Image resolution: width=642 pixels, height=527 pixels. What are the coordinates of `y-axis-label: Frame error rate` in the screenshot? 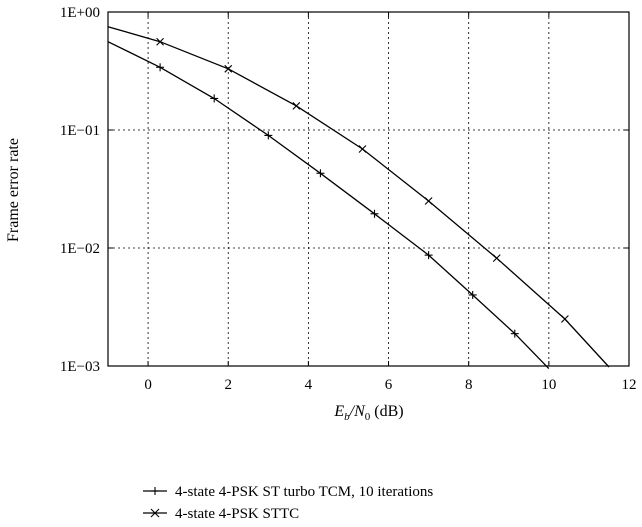 It's located at (13, 190).